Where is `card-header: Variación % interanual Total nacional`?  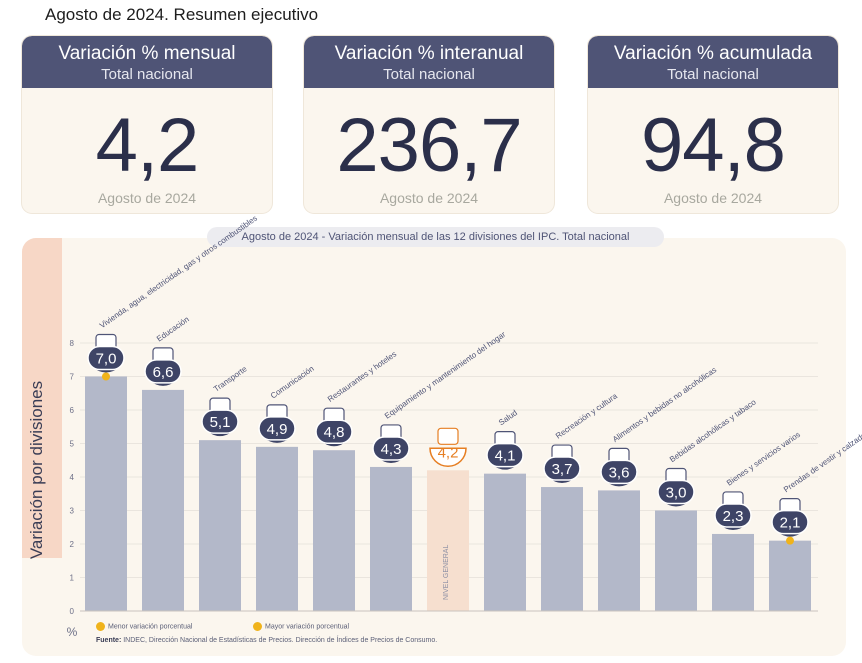 card-header: Variación % interanual Total nacional is located at coordinates (429, 62).